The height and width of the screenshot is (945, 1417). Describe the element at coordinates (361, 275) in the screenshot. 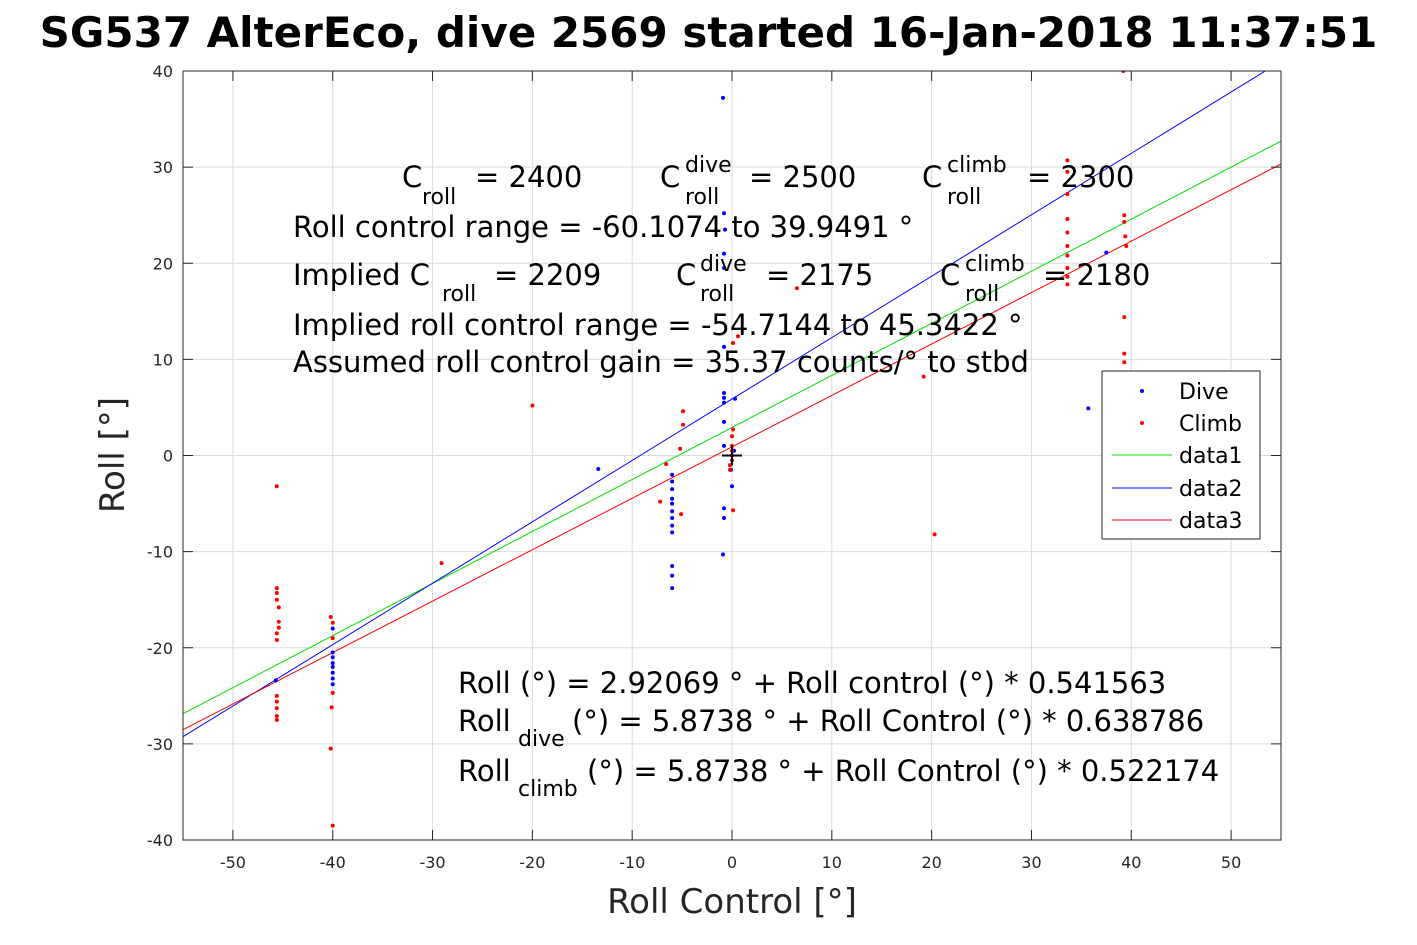

I see `svg-text: Implied C` at that location.